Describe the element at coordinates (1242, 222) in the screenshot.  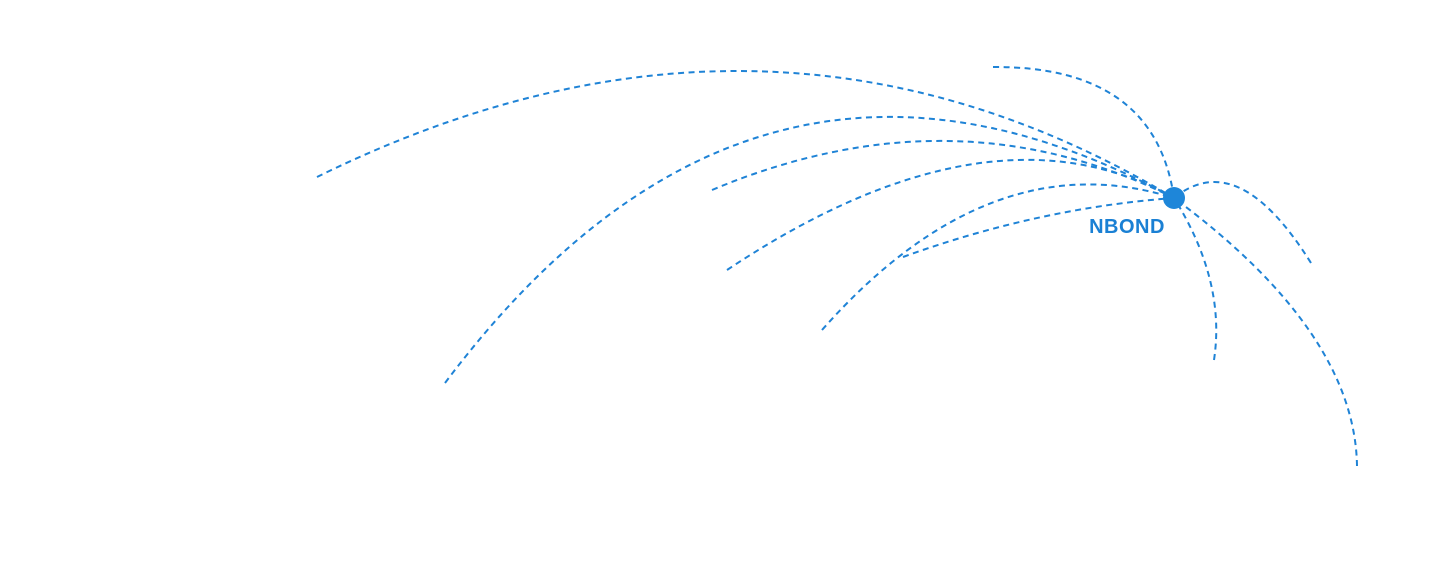
I see `edge-right-arc` at that location.